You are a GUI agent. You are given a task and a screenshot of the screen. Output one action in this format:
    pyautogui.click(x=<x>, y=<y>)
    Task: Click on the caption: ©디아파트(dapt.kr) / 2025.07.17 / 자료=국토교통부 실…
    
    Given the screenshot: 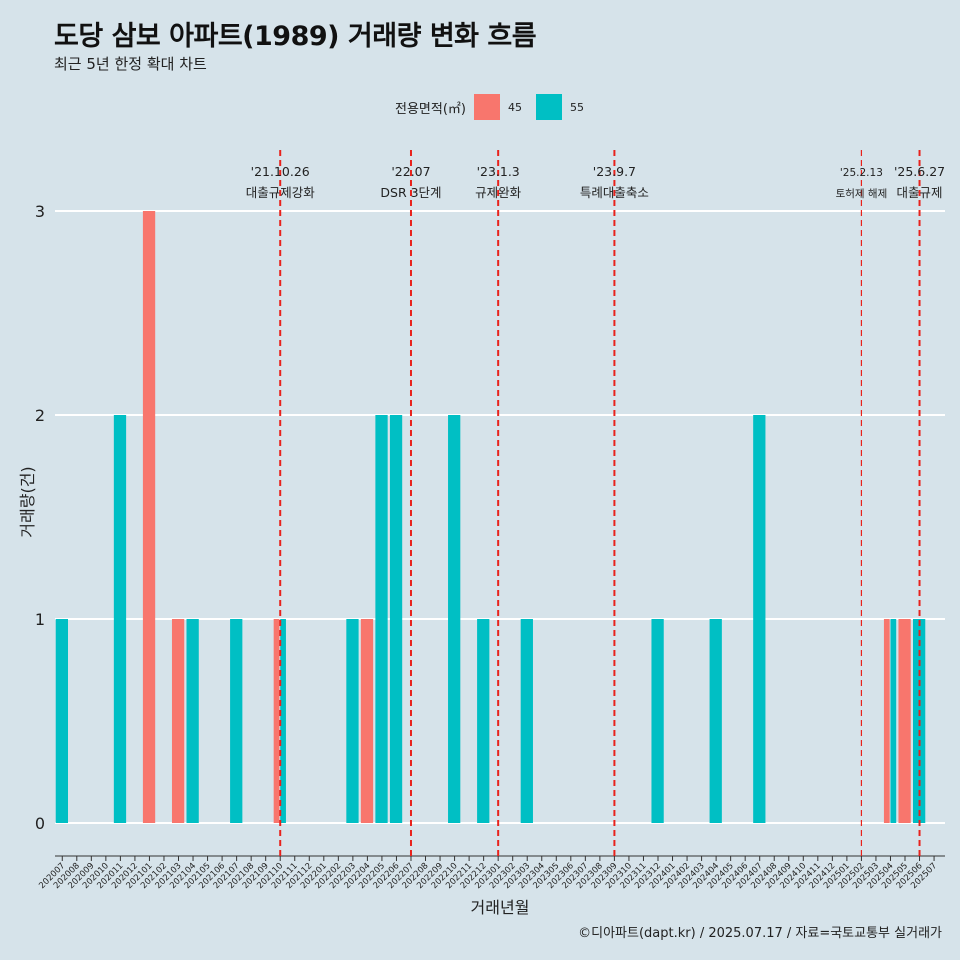 What is the action you would take?
    pyautogui.click(x=760, y=933)
    